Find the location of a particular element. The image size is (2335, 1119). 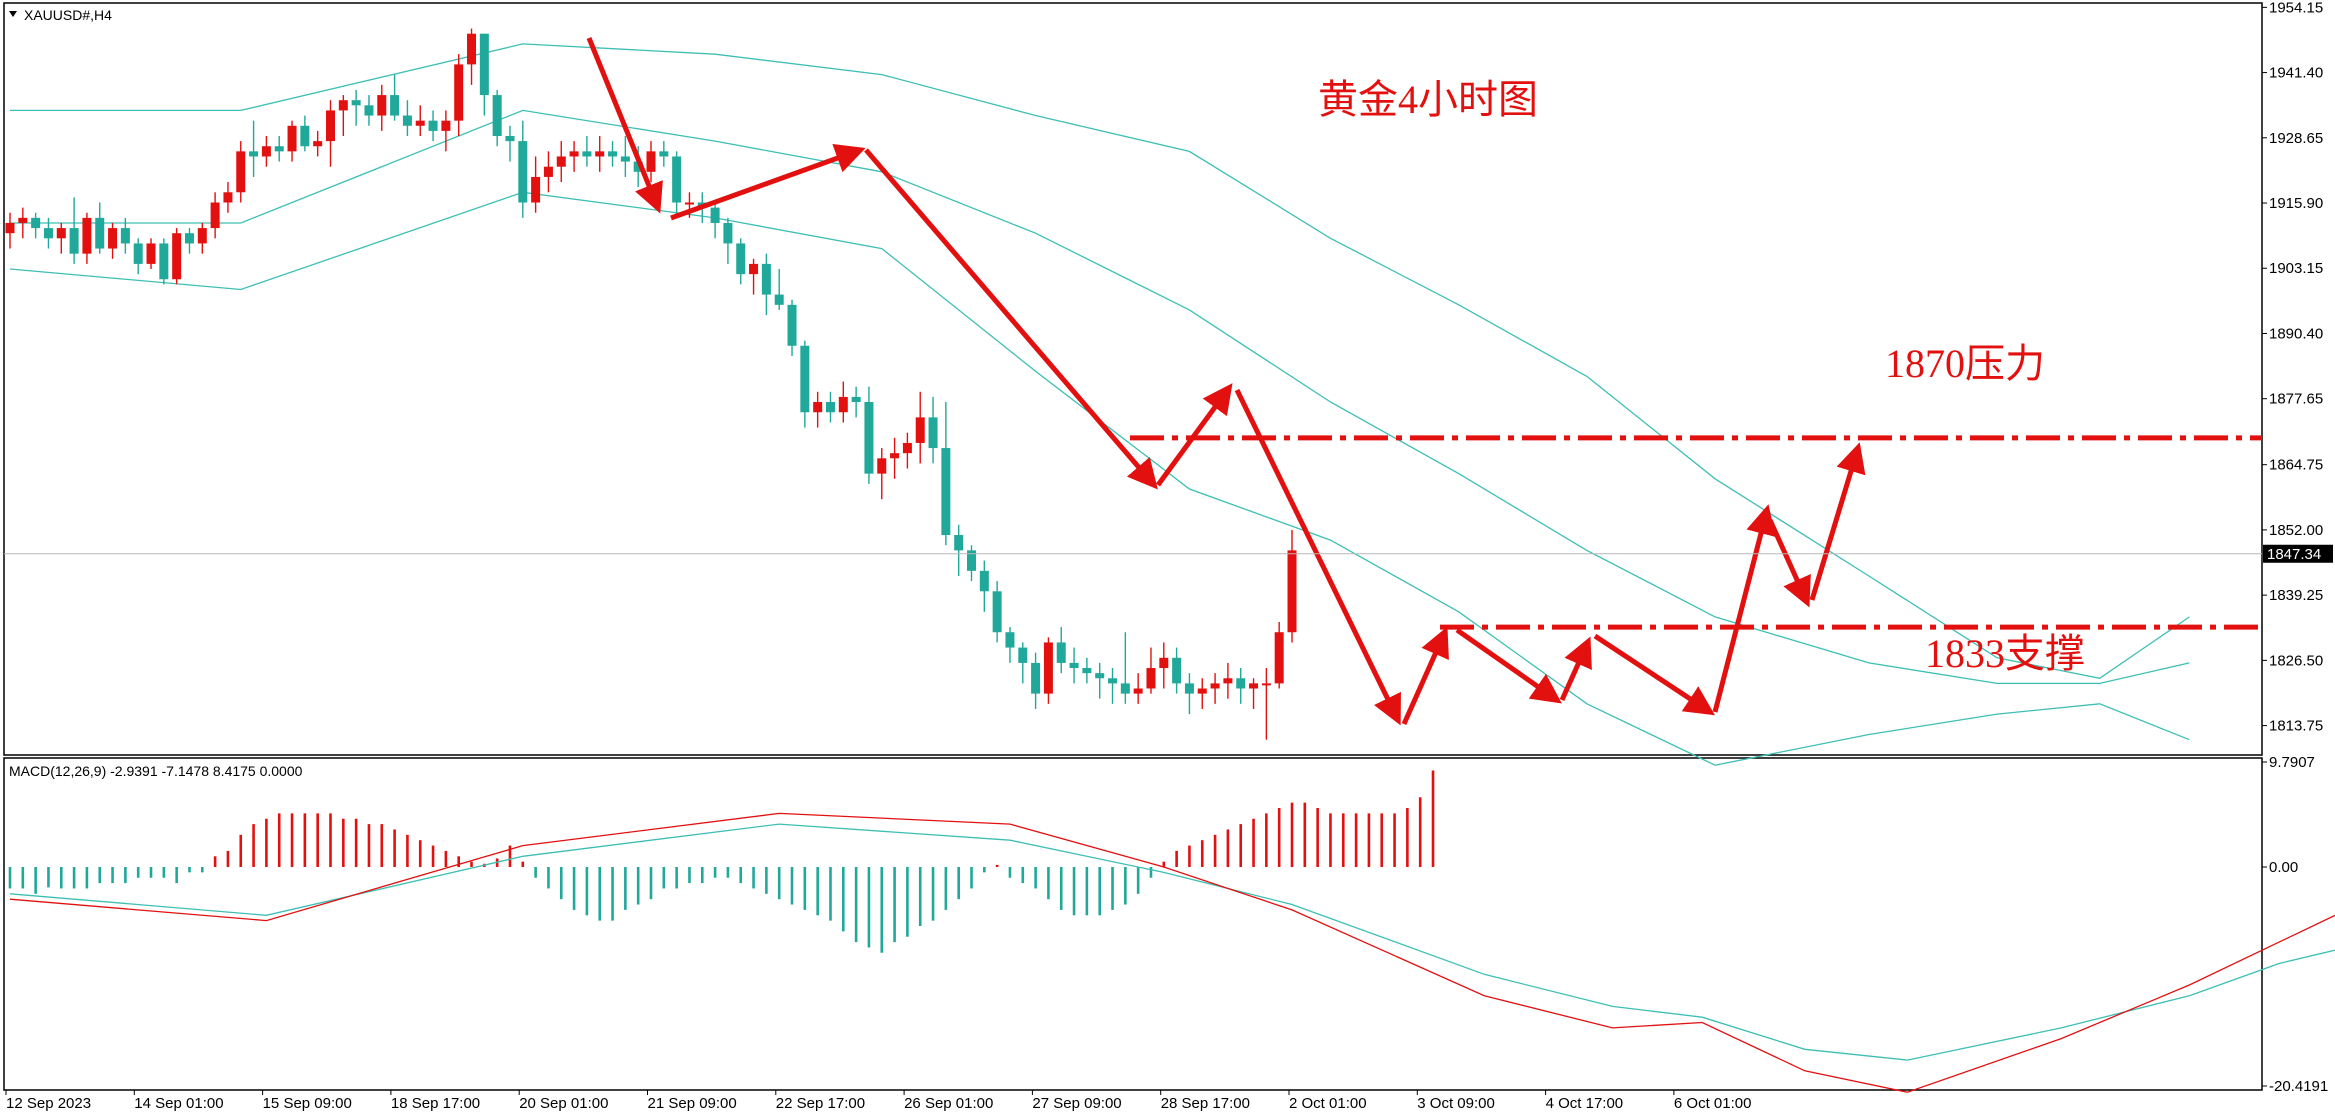

time-label: 20 Sep 01:00 is located at coordinates (563, 1103).